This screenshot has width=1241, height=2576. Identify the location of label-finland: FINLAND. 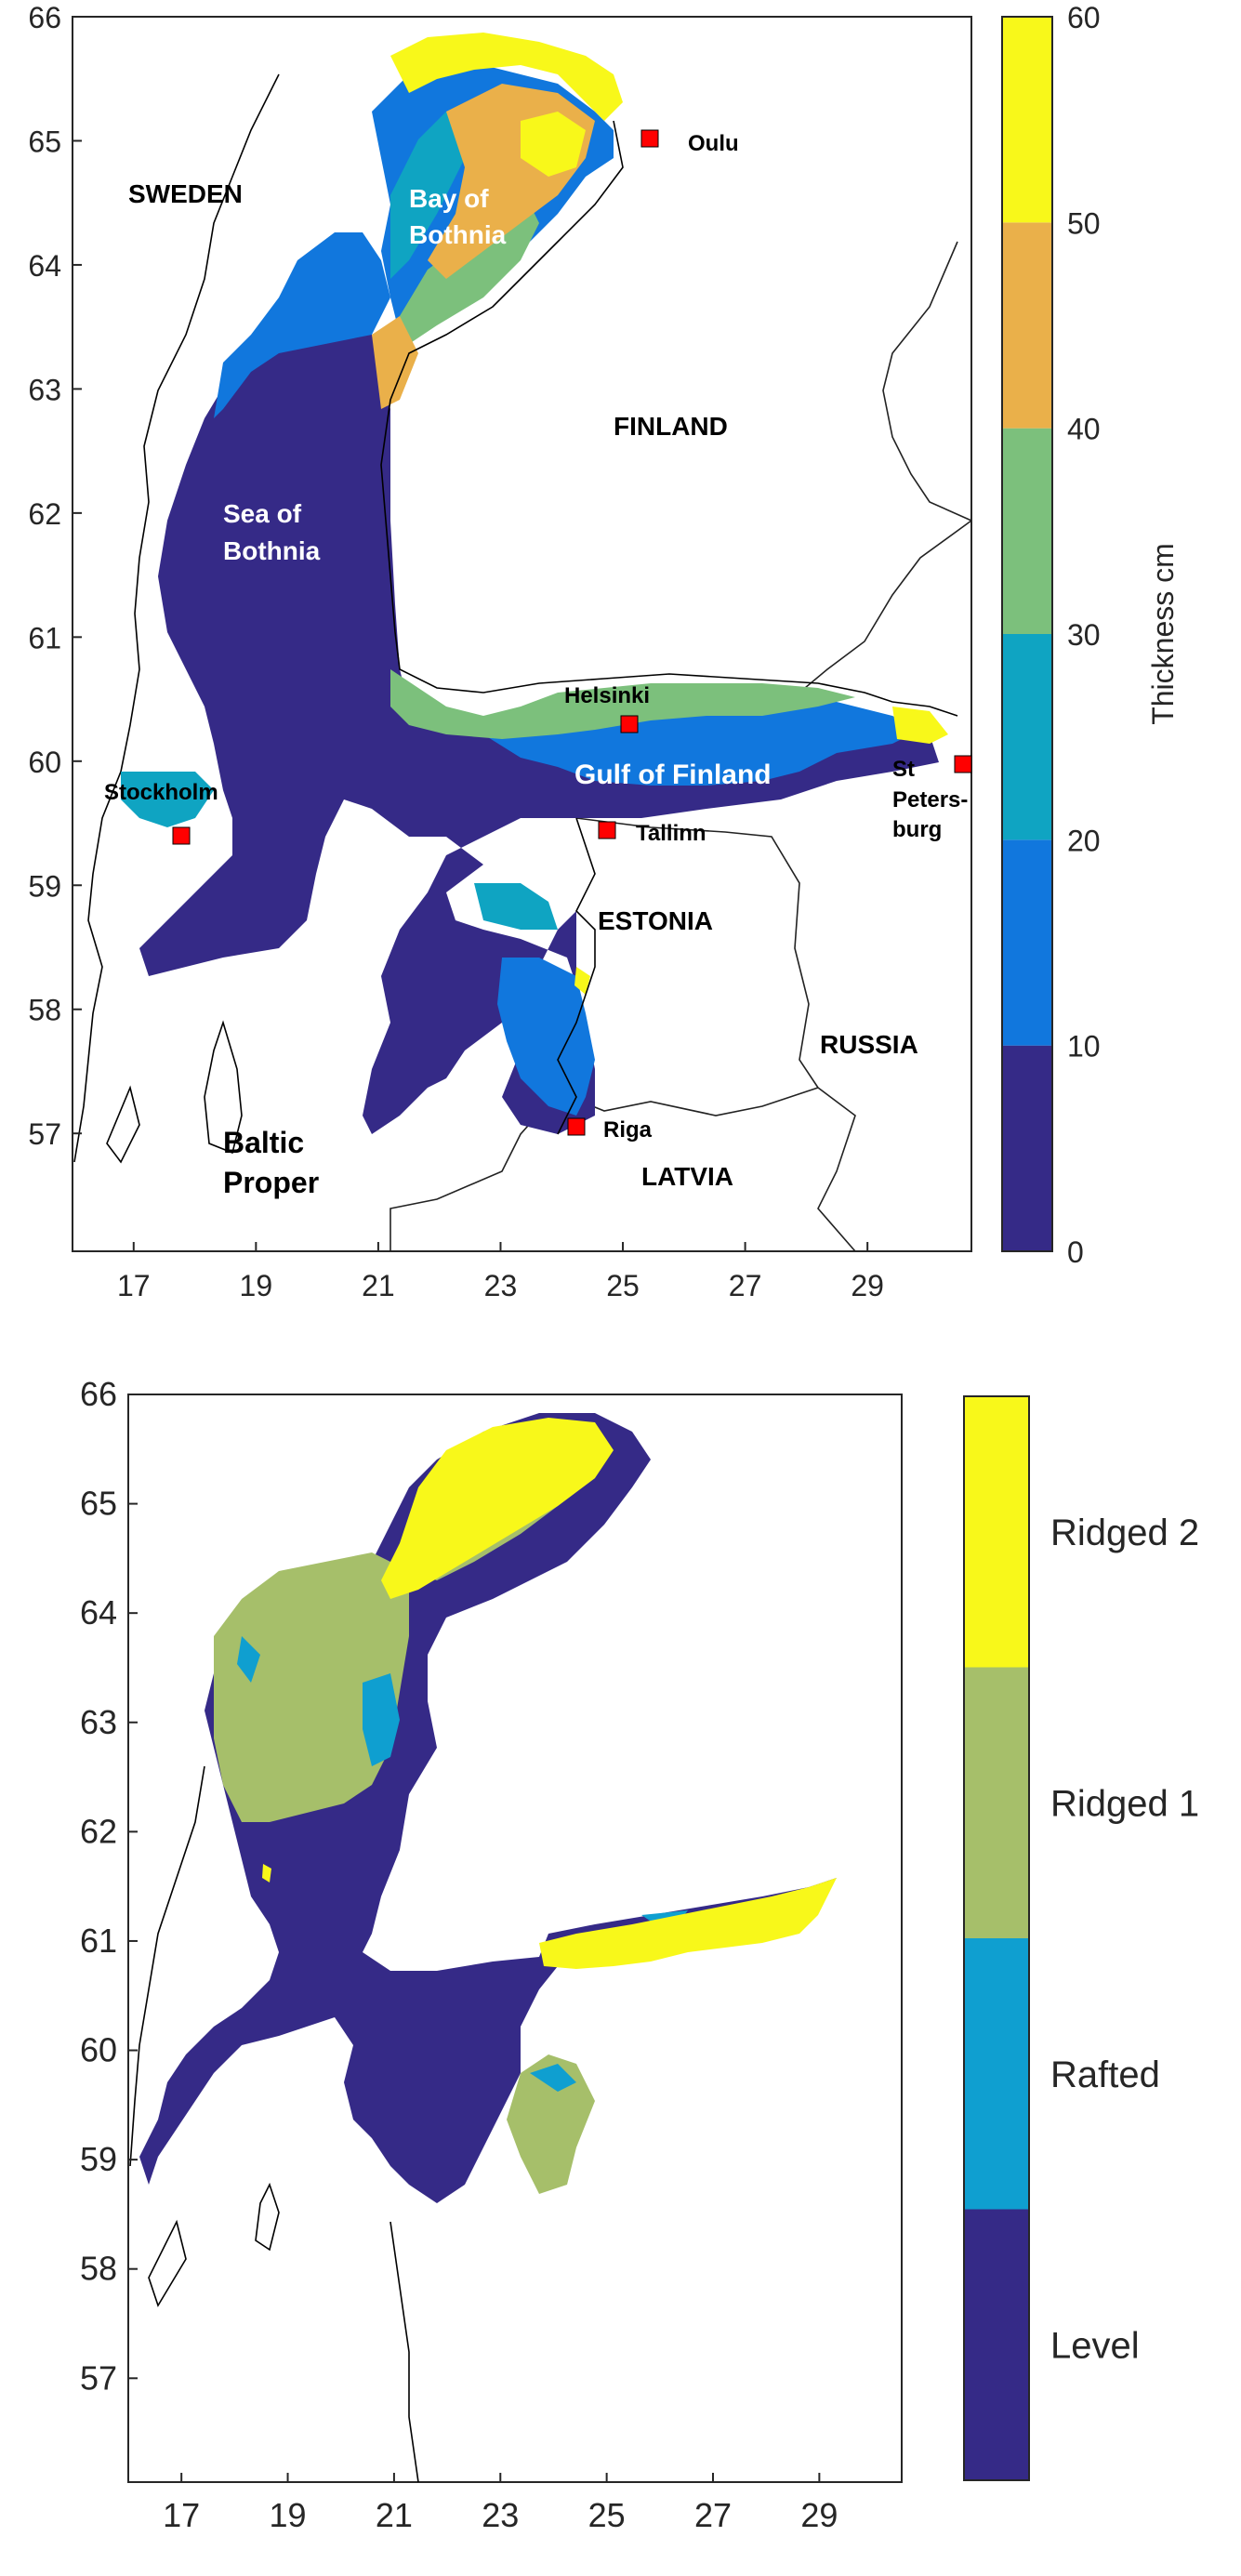
(671, 426).